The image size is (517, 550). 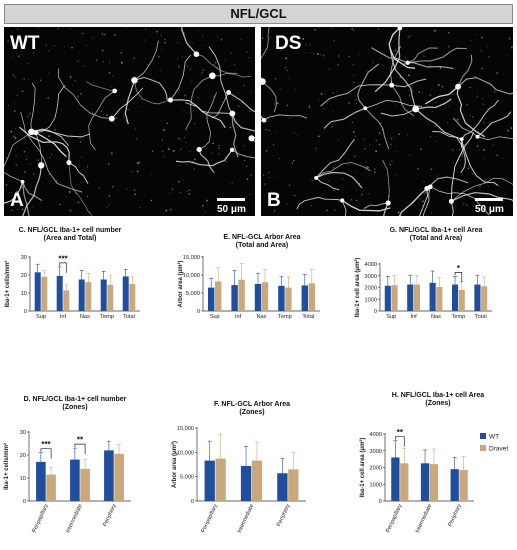 What do you see at coordinates (74, 407) in the screenshot?
I see `chart-subtitle: (Zones)` at bounding box center [74, 407].